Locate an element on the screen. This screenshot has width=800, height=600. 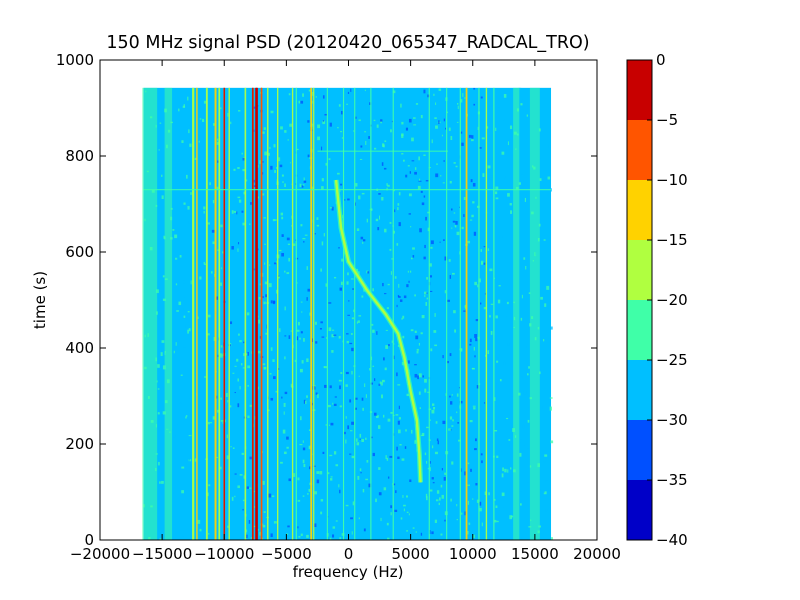
x-tick-label: −20000 is located at coordinates (100, 554).